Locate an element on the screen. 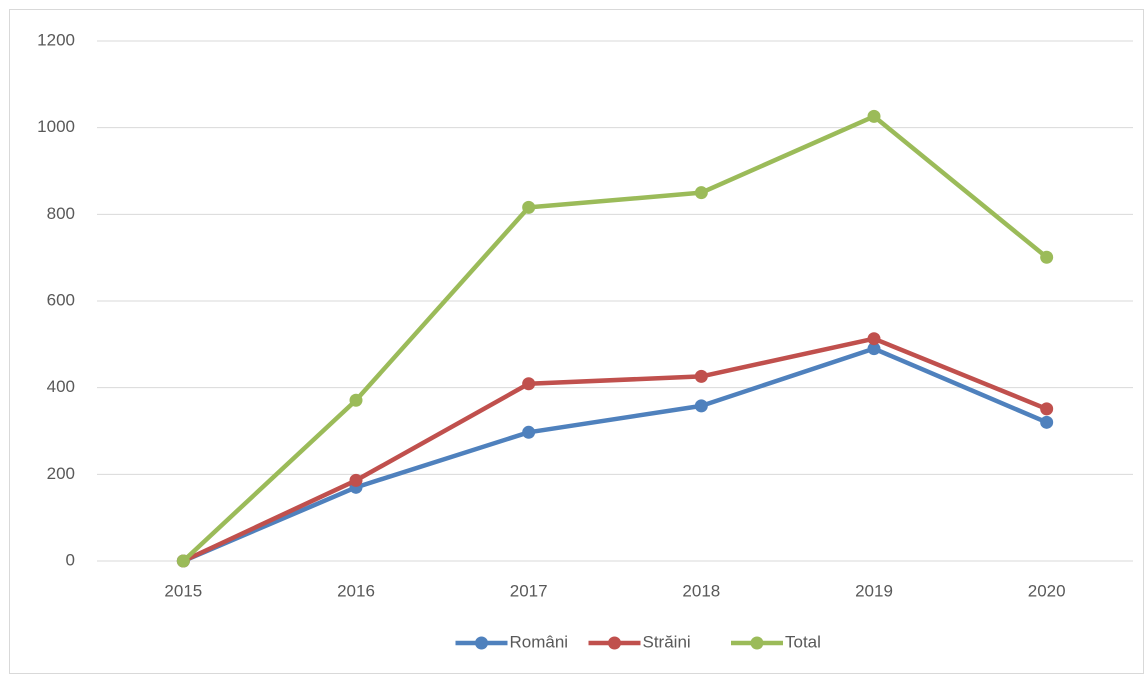 The image size is (1147, 682). legend-label: Străini is located at coordinates (667, 641).